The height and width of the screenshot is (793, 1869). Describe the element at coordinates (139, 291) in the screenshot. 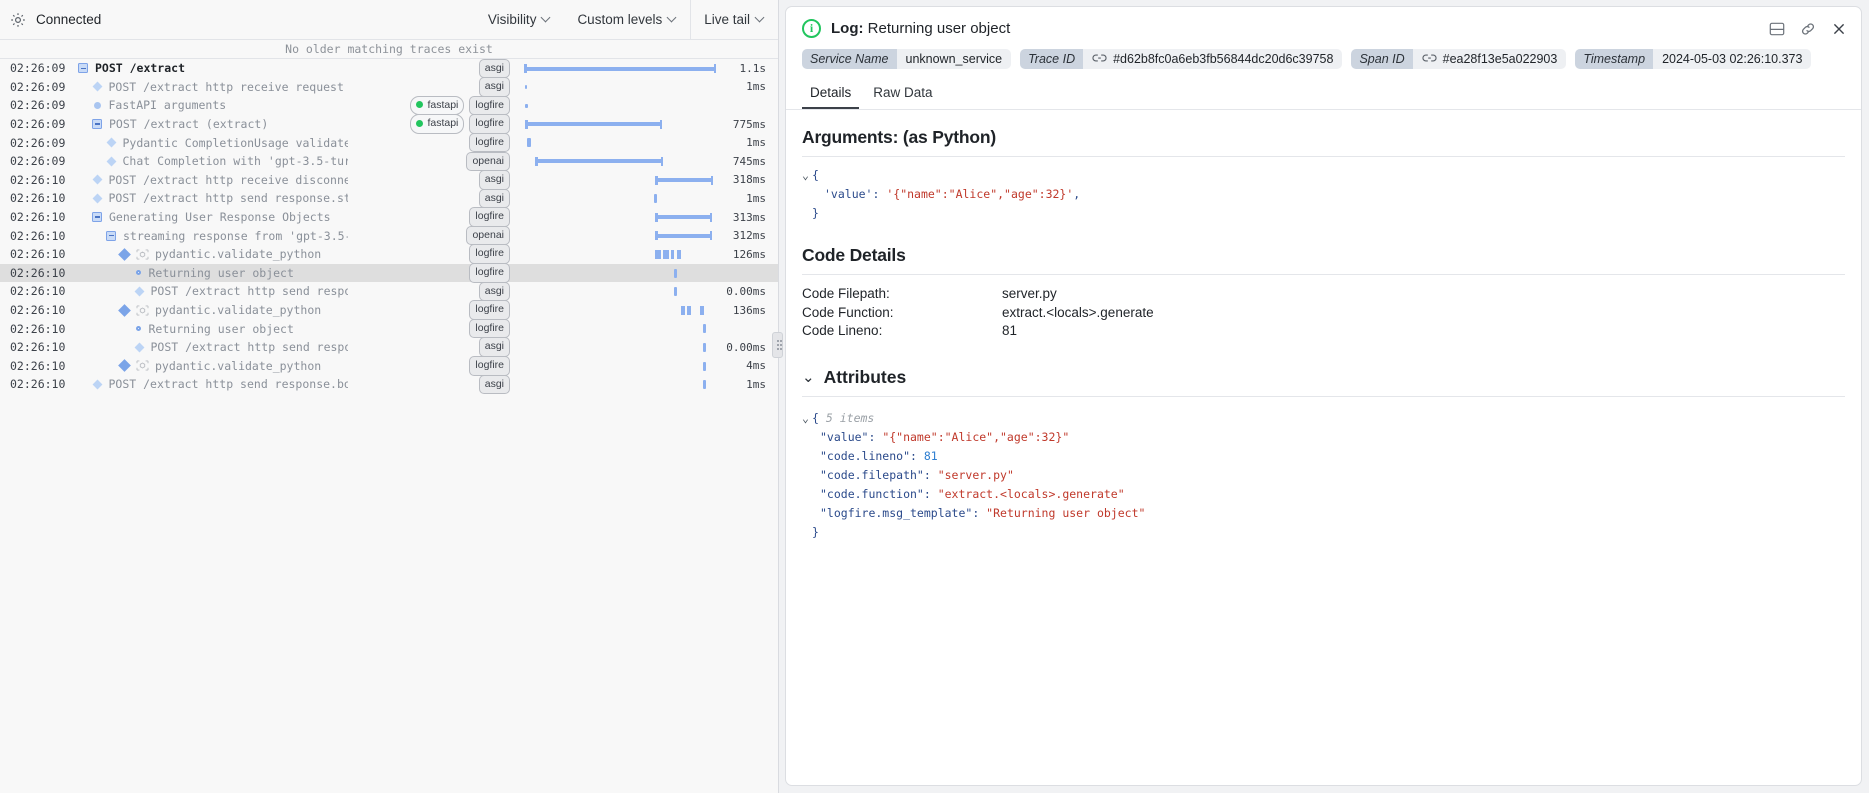

I see `diamond-icon` at that location.